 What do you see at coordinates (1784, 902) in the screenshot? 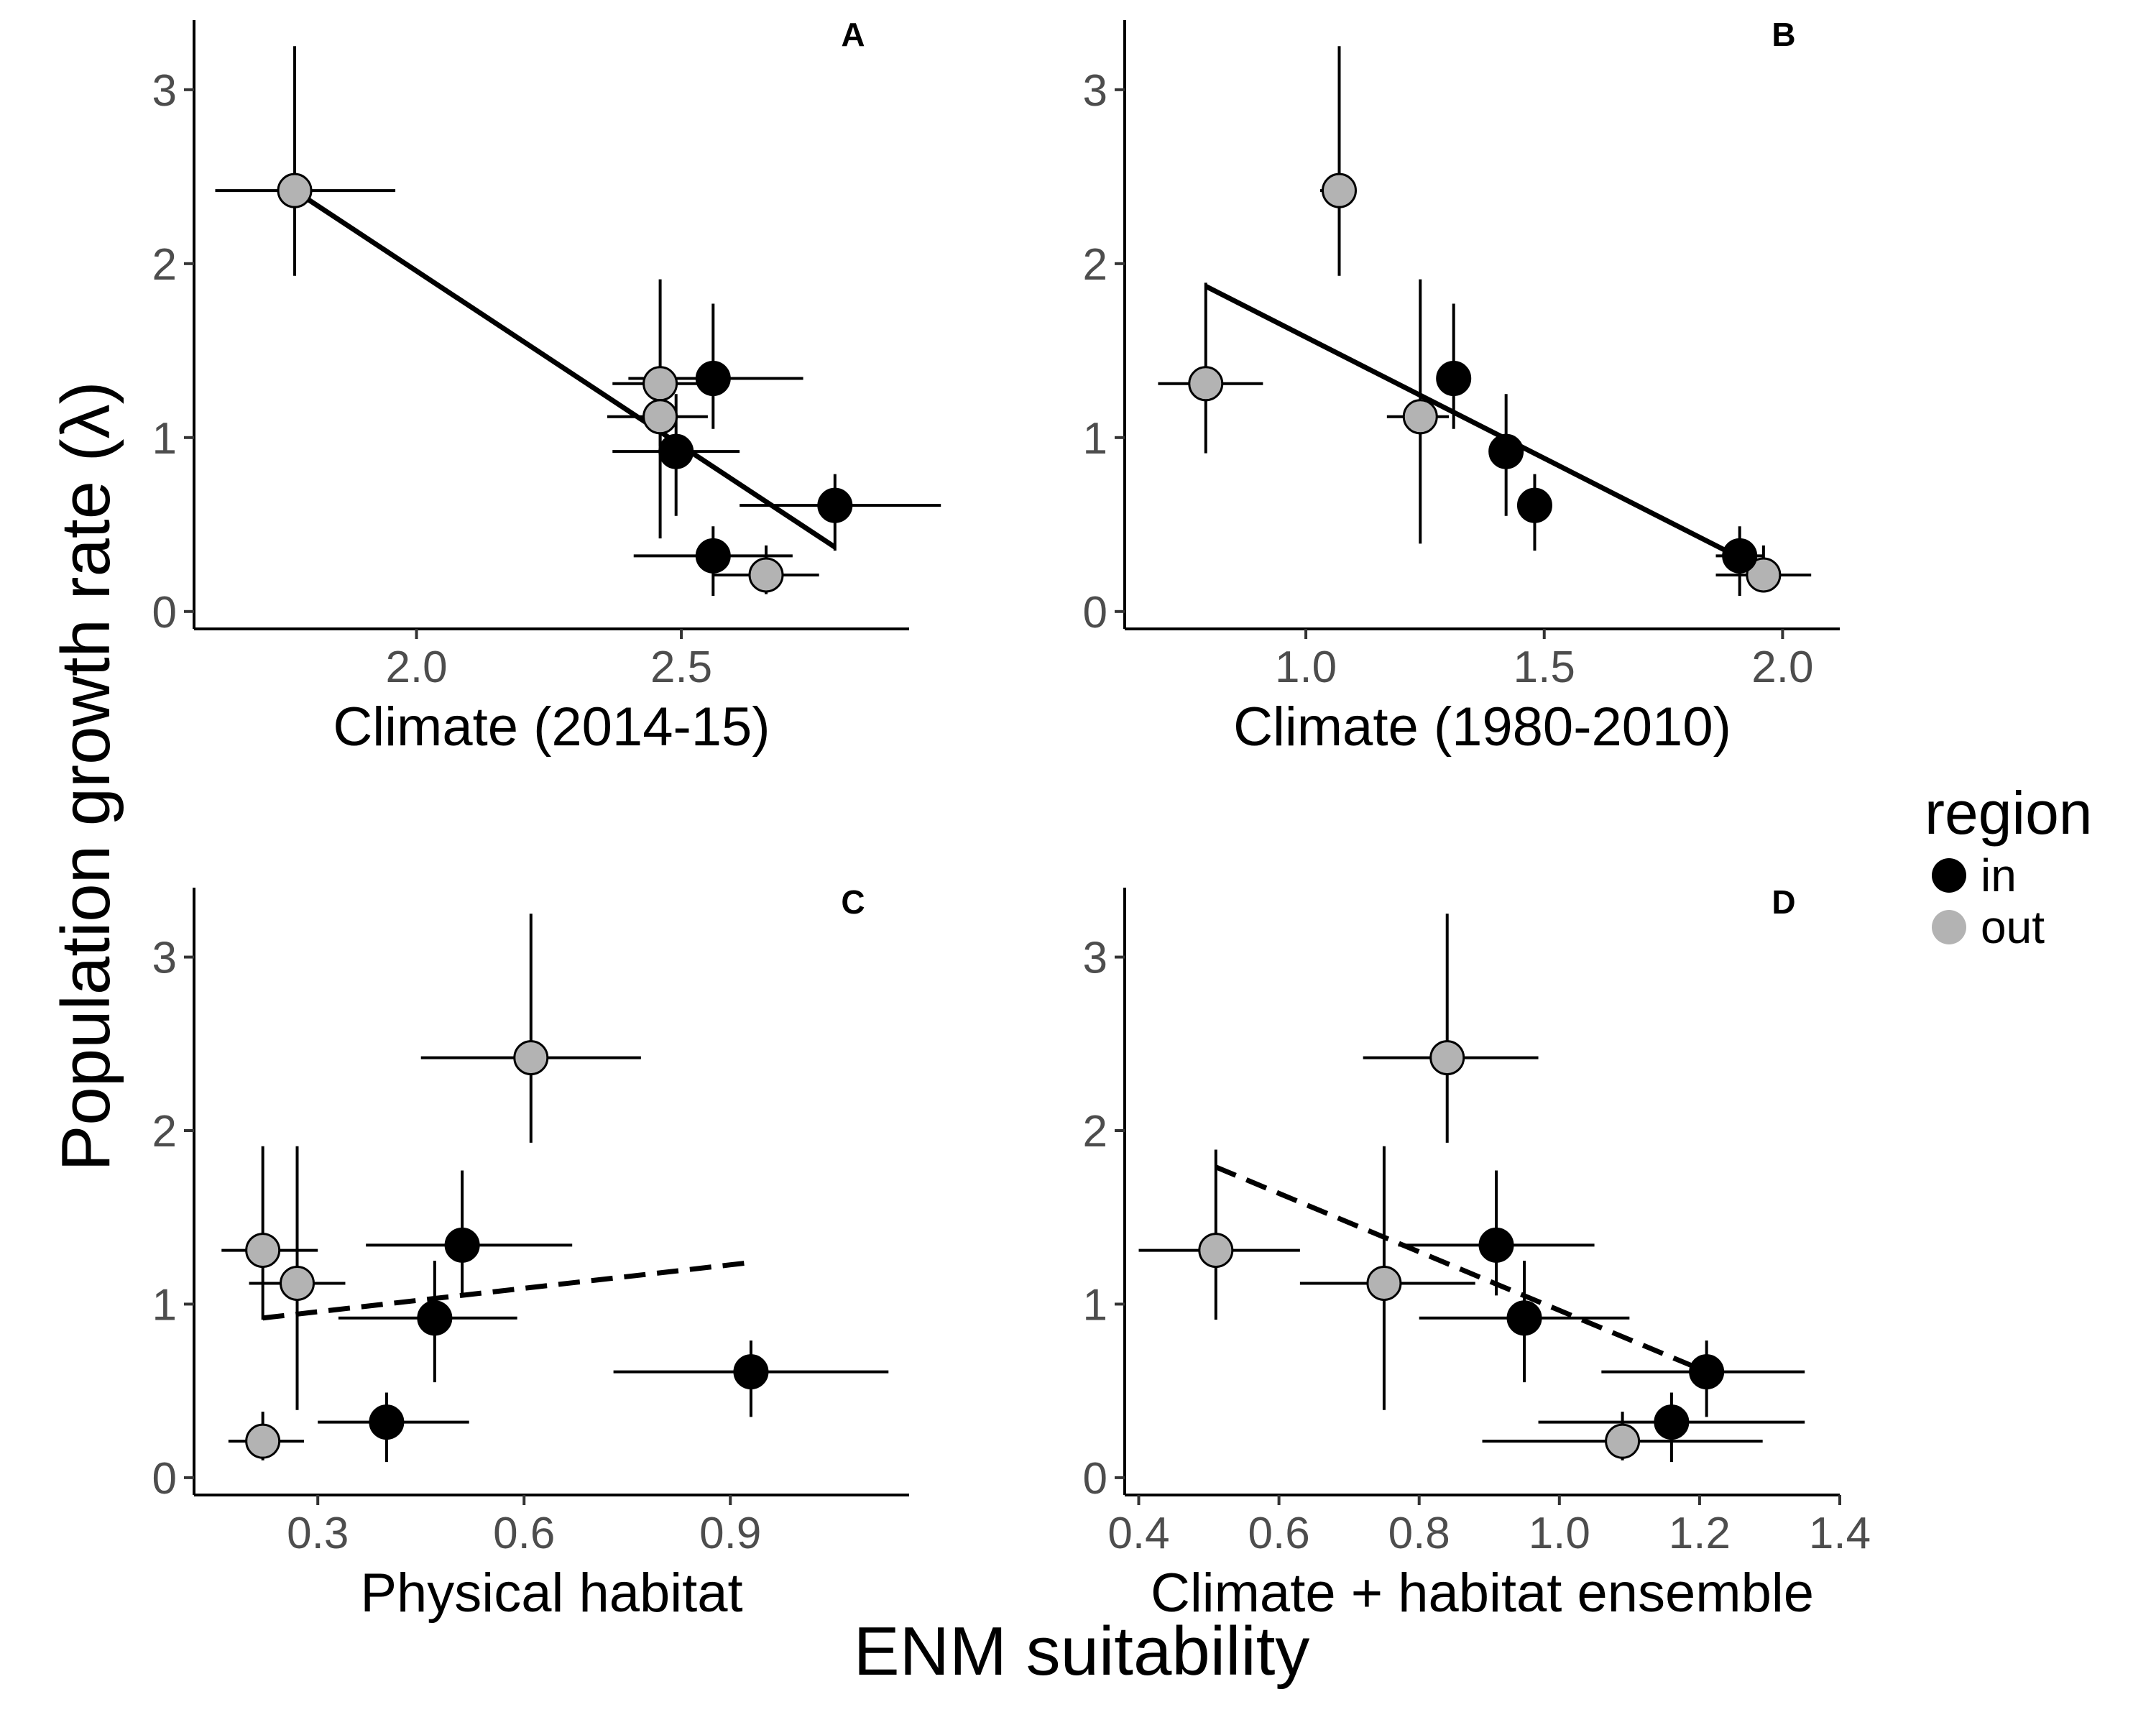
I see `panel-d-tag: D` at bounding box center [1784, 902].